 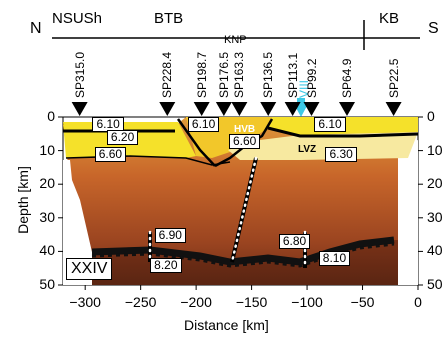 I want to click on lvz-label: LVZ, so click(x=307, y=149).